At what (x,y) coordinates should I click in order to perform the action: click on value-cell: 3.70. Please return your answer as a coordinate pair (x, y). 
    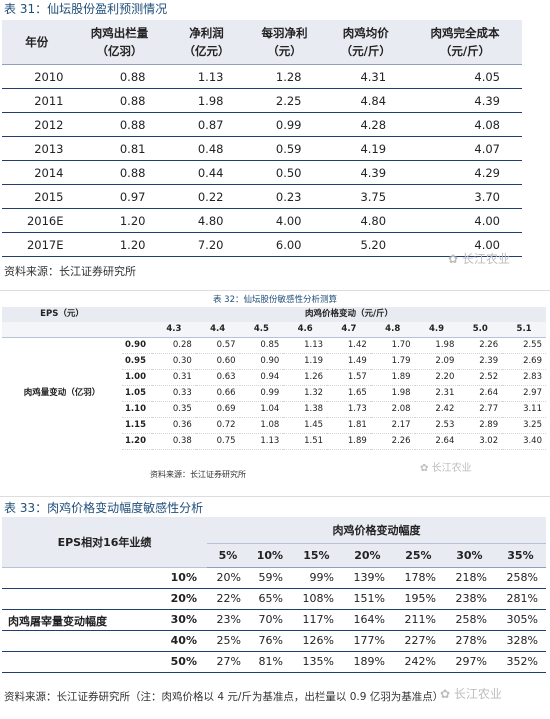
    Looking at the image, I should click on (465, 196).